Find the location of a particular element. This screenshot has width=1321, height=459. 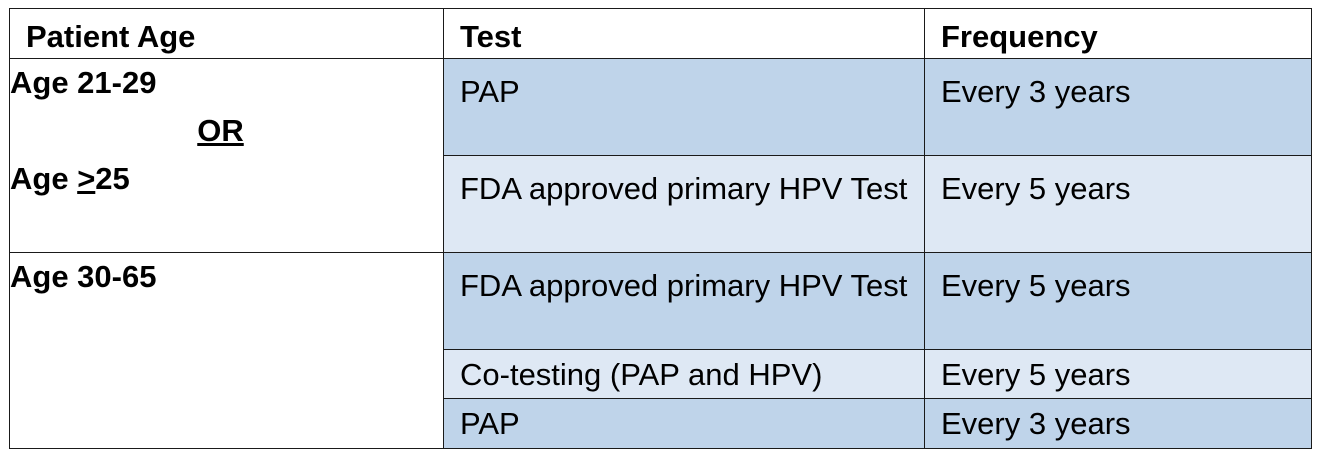

age-group-cell: Age 21-29 OR Age >25 is located at coordinates (226, 155).